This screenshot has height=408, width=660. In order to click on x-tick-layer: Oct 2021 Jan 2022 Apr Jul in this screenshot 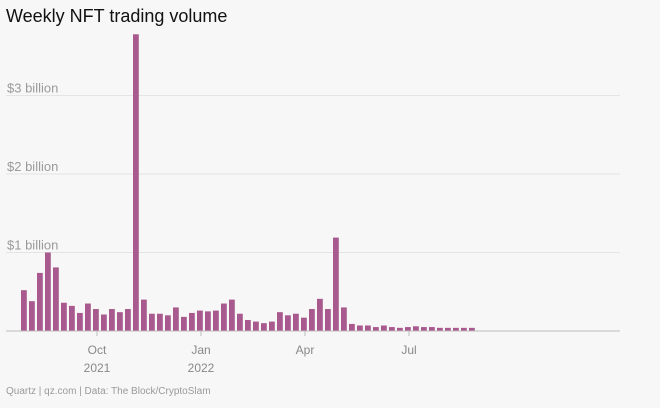, I will do `click(250, 353)`.